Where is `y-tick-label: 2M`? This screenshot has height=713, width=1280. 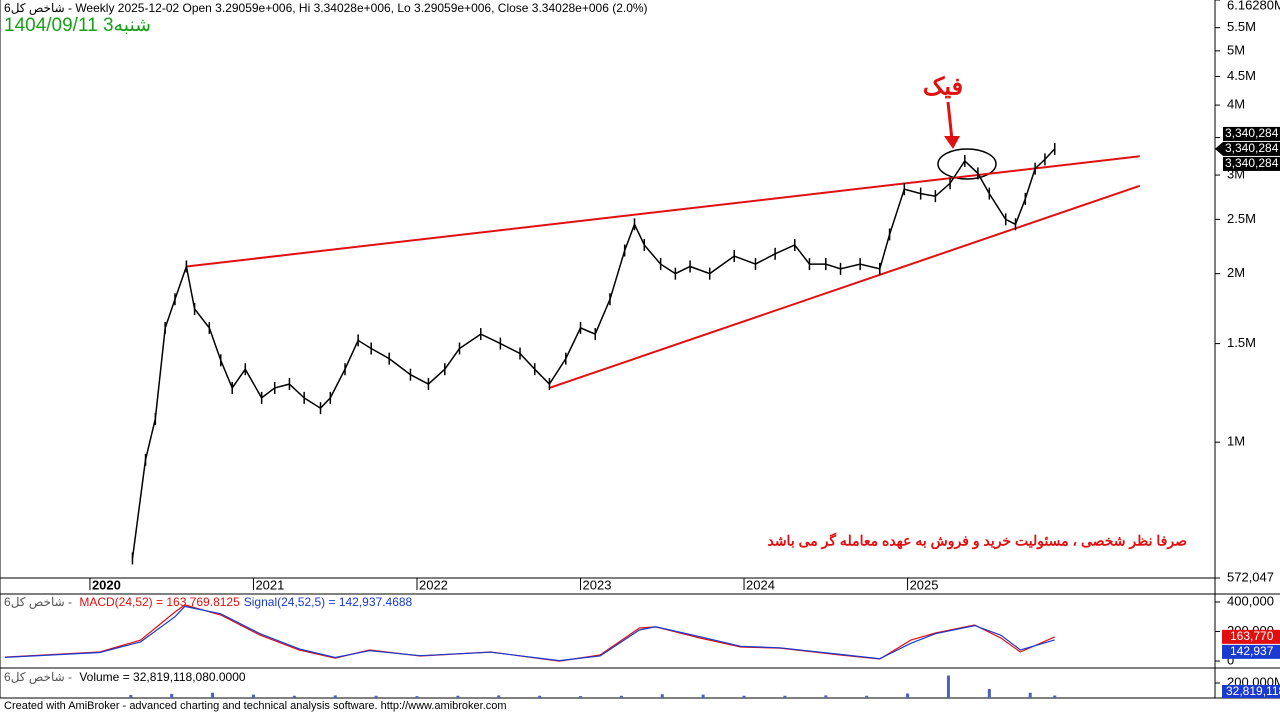 y-tick-label: 2M is located at coordinates (1236, 272).